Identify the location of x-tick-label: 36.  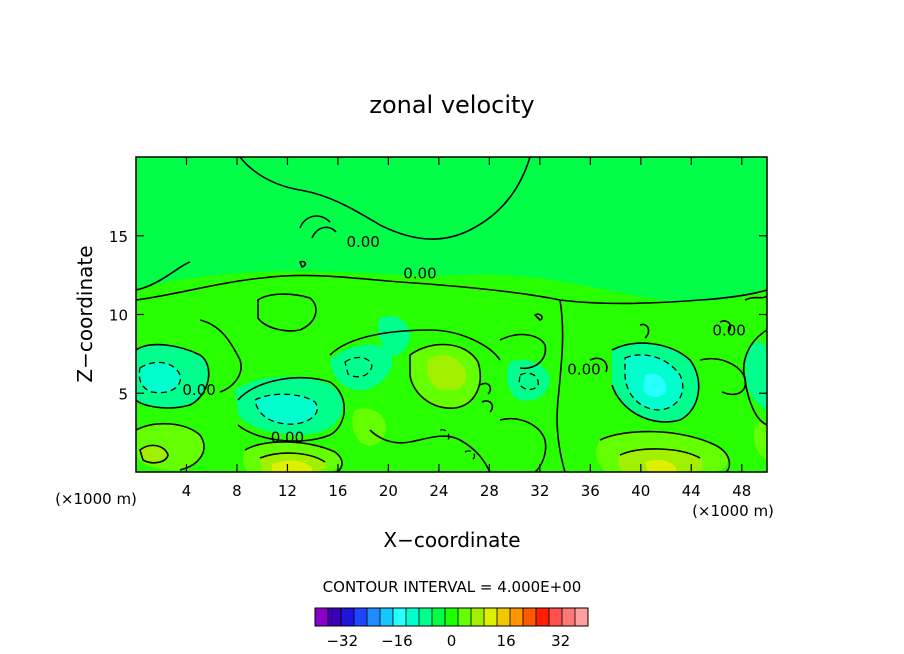
(590, 491).